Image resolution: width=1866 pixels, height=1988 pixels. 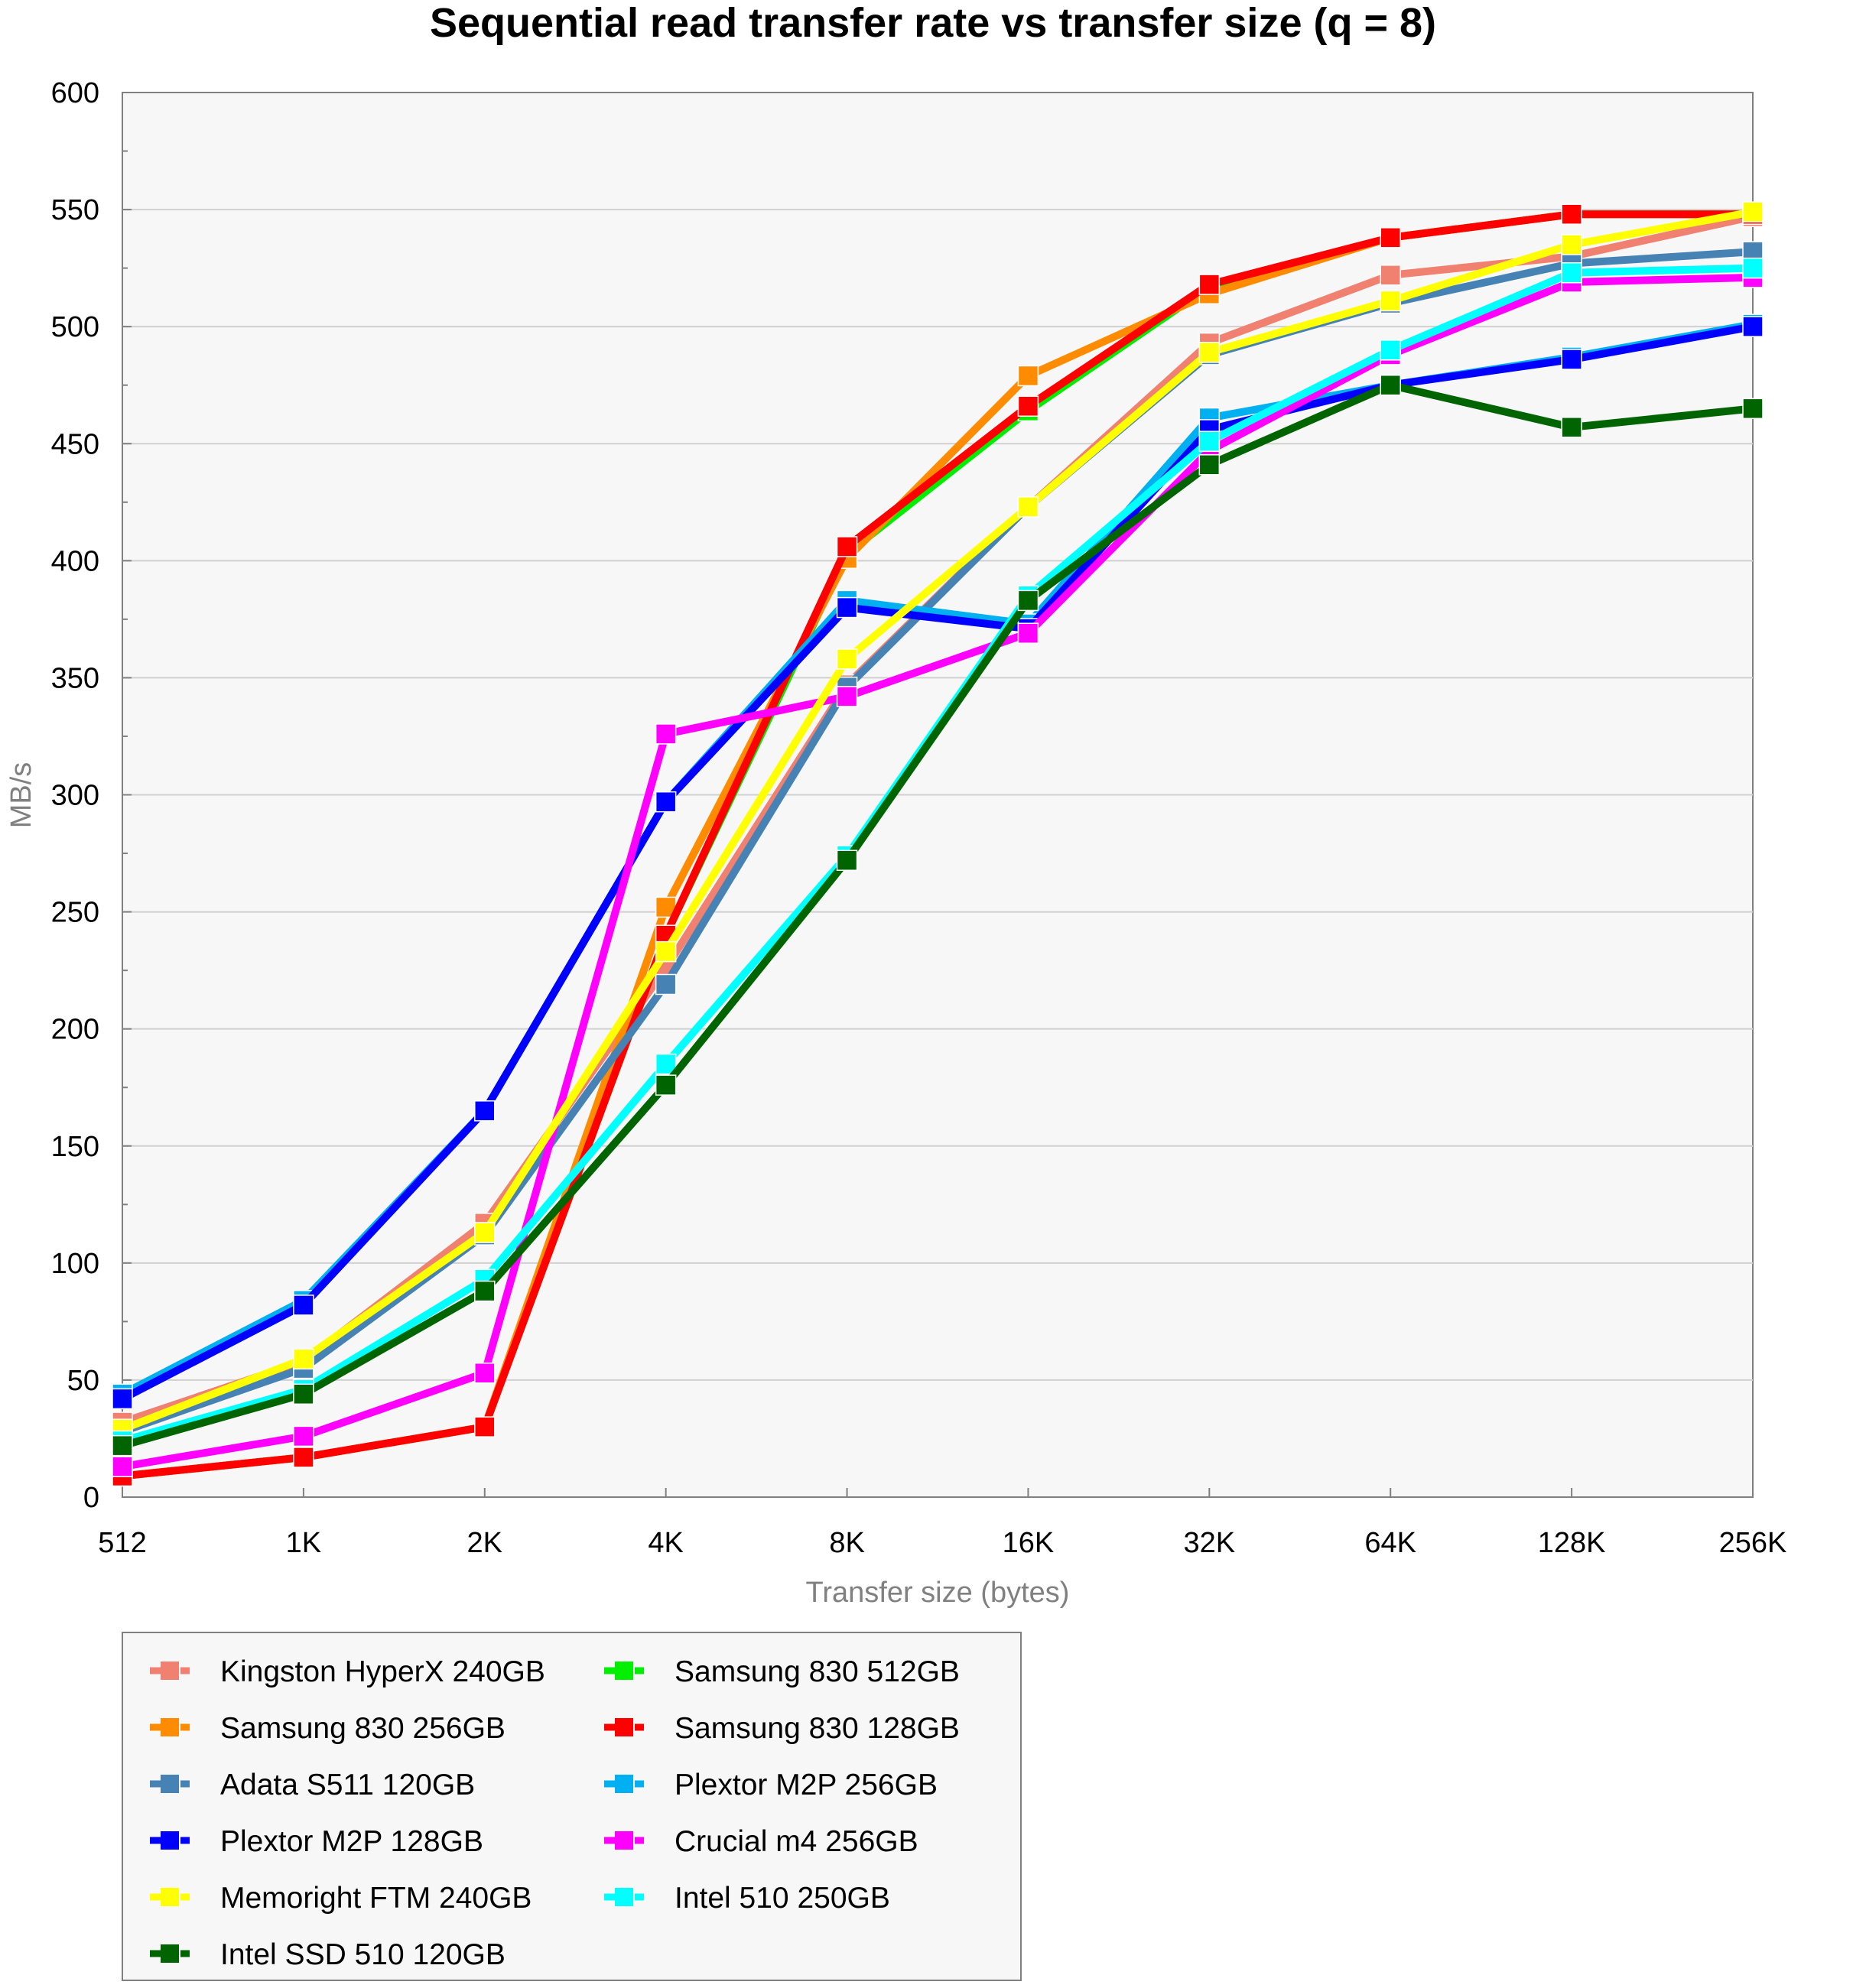 I want to click on legend-item: Crucial m4 256GB, so click(x=761, y=1841).